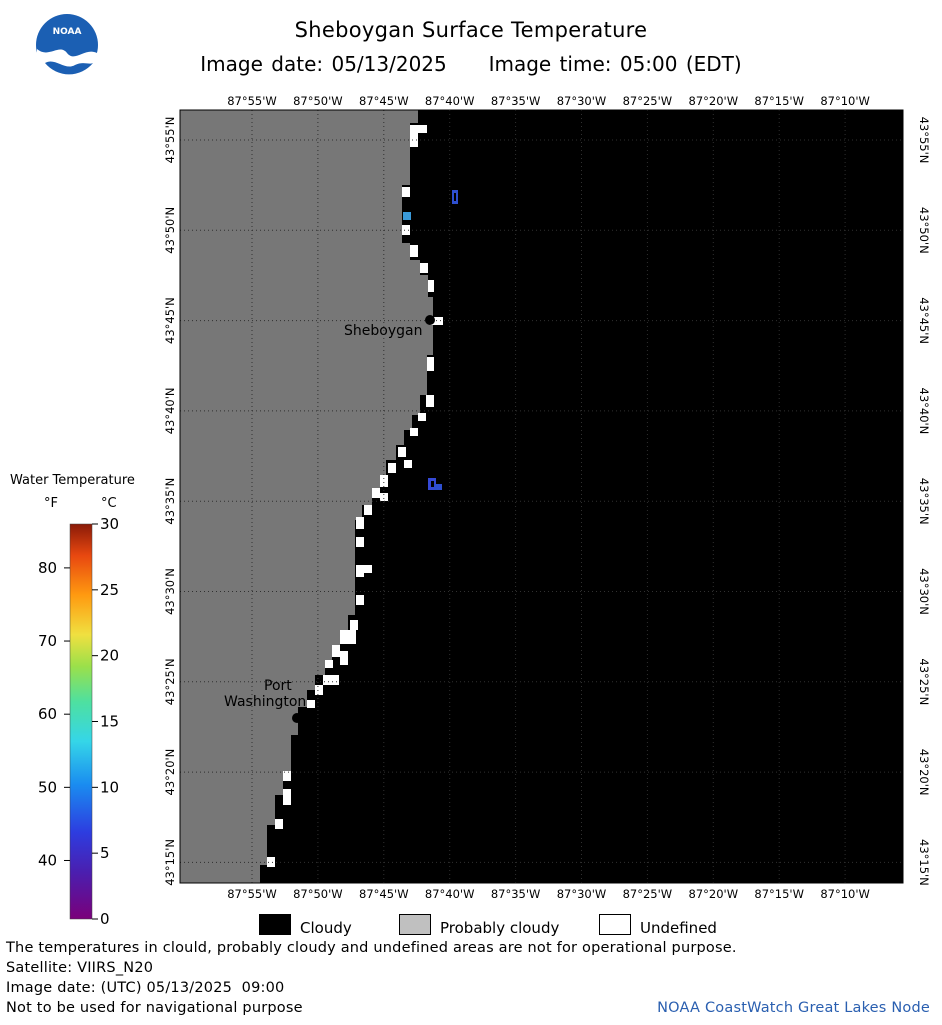  Describe the element at coordinates (170, 140) in the screenshot. I see `lat-label-left: 43°55'N` at that location.